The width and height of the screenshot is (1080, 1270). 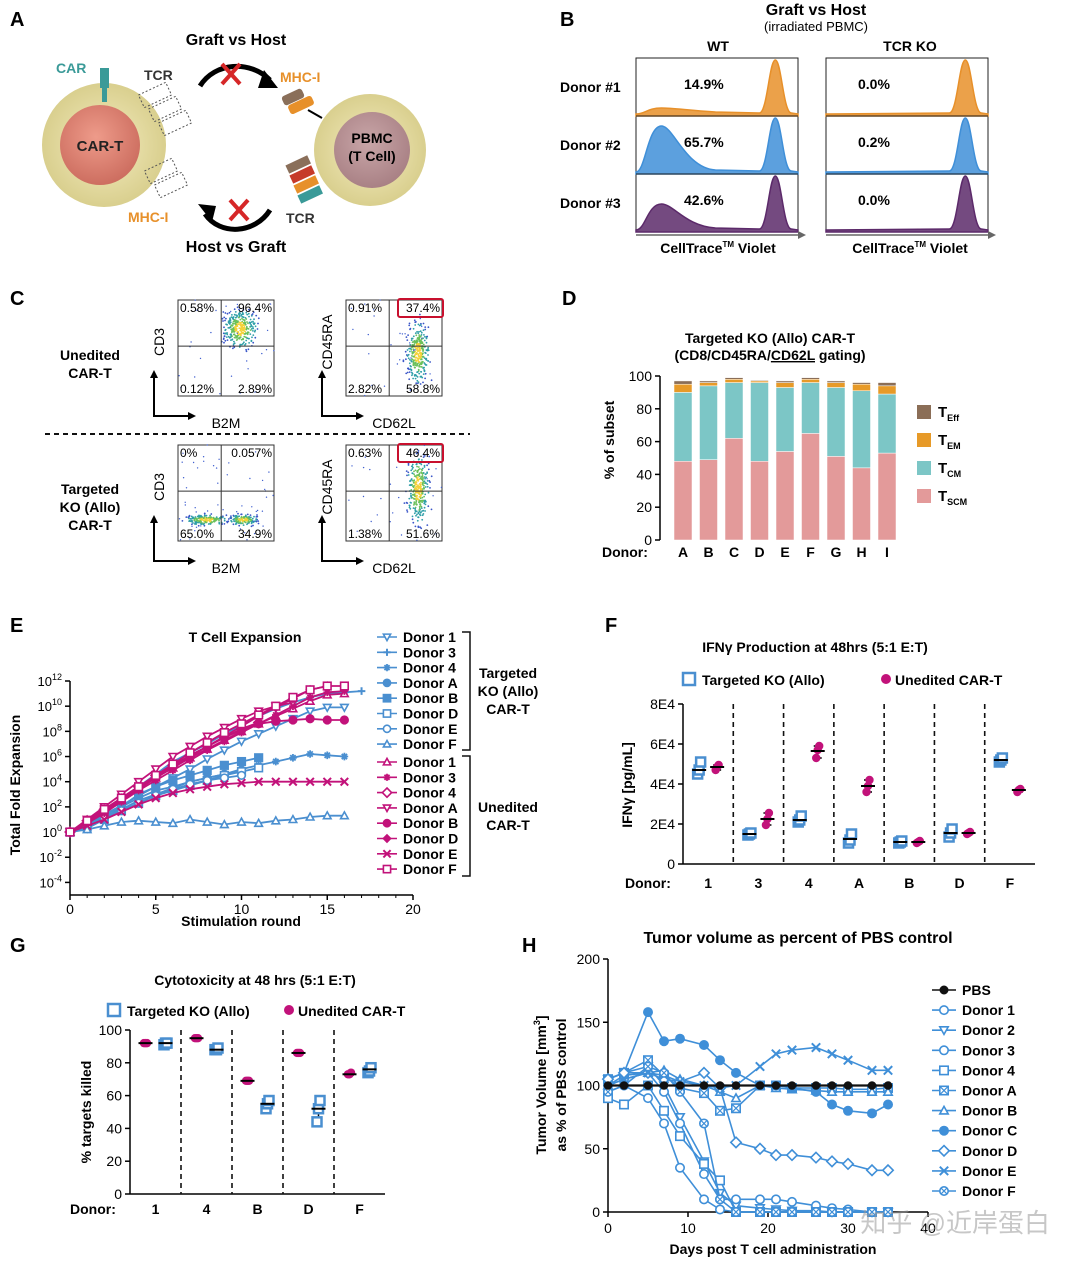 I want to click on axis-label-wt: CellTraceTM Violet, so click(x=718, y=248).